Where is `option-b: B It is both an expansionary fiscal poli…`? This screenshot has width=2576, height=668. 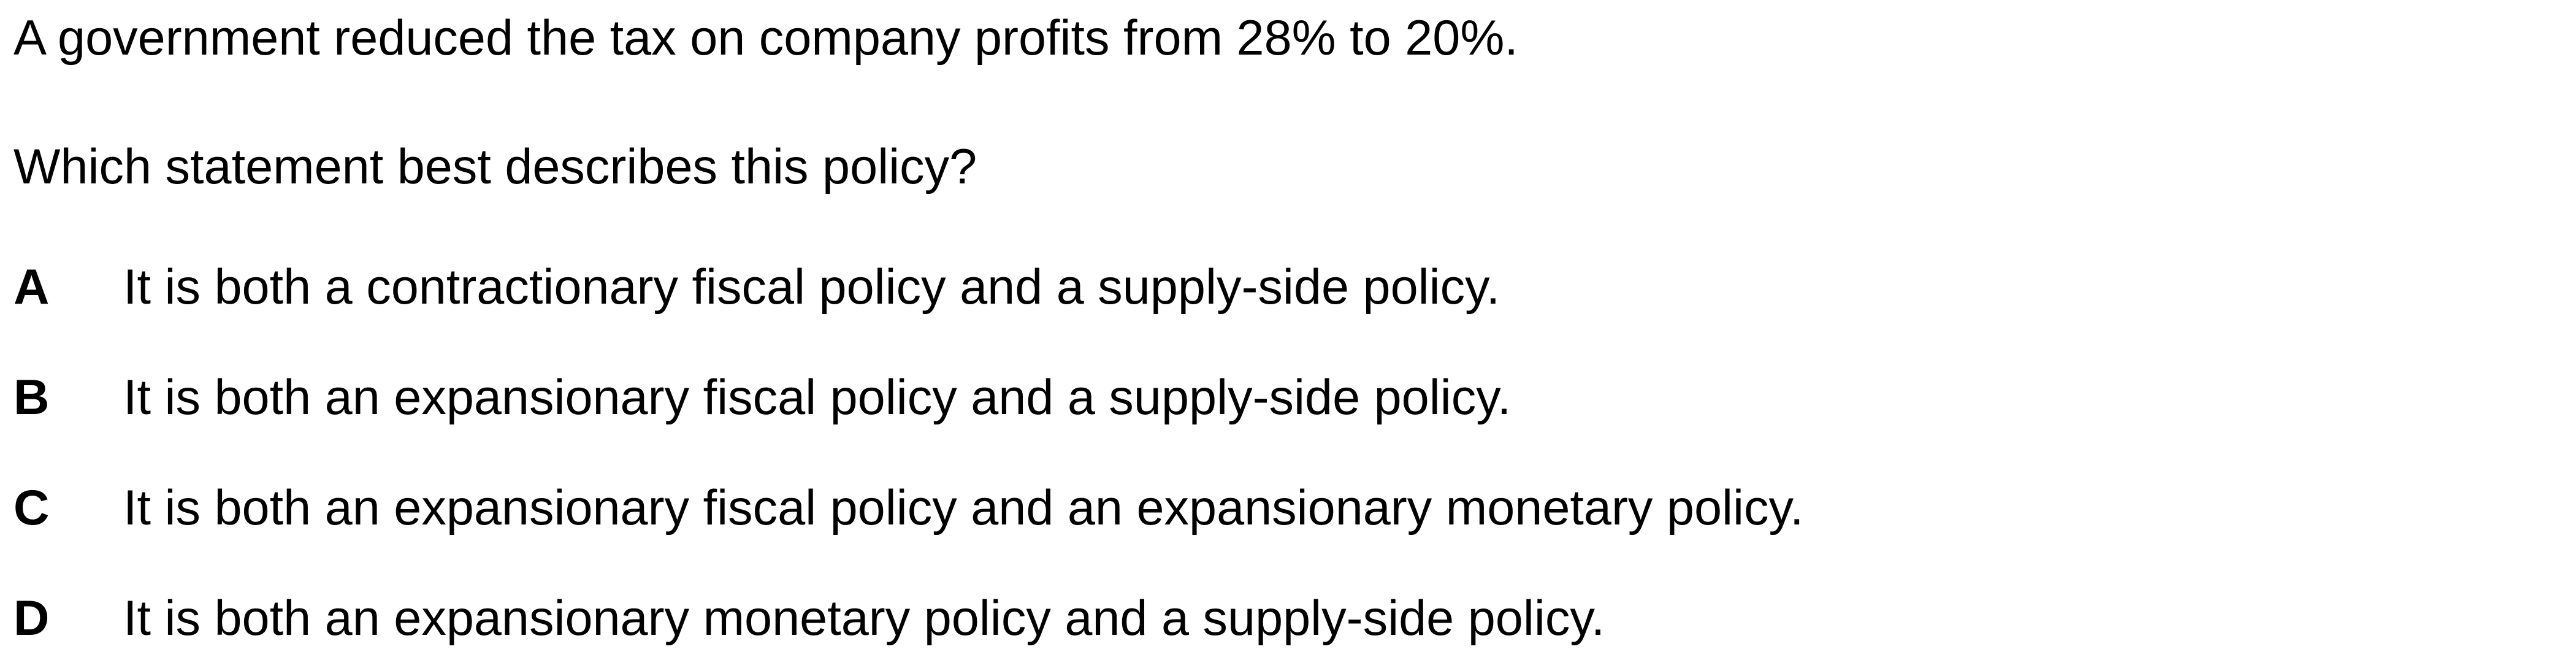
option-b: B It is both an expansionary fiscal poli… is located at coordinates (762, 398).